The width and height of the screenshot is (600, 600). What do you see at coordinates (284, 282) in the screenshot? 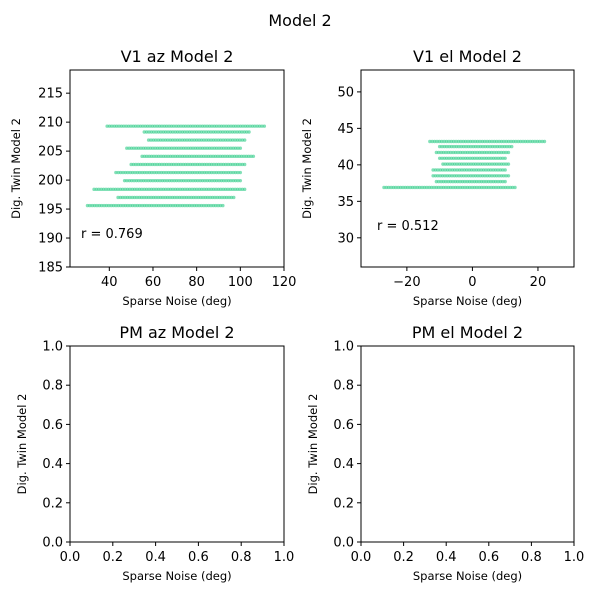
I see `x-tick-label: 120` at bounding box center [284, 282].